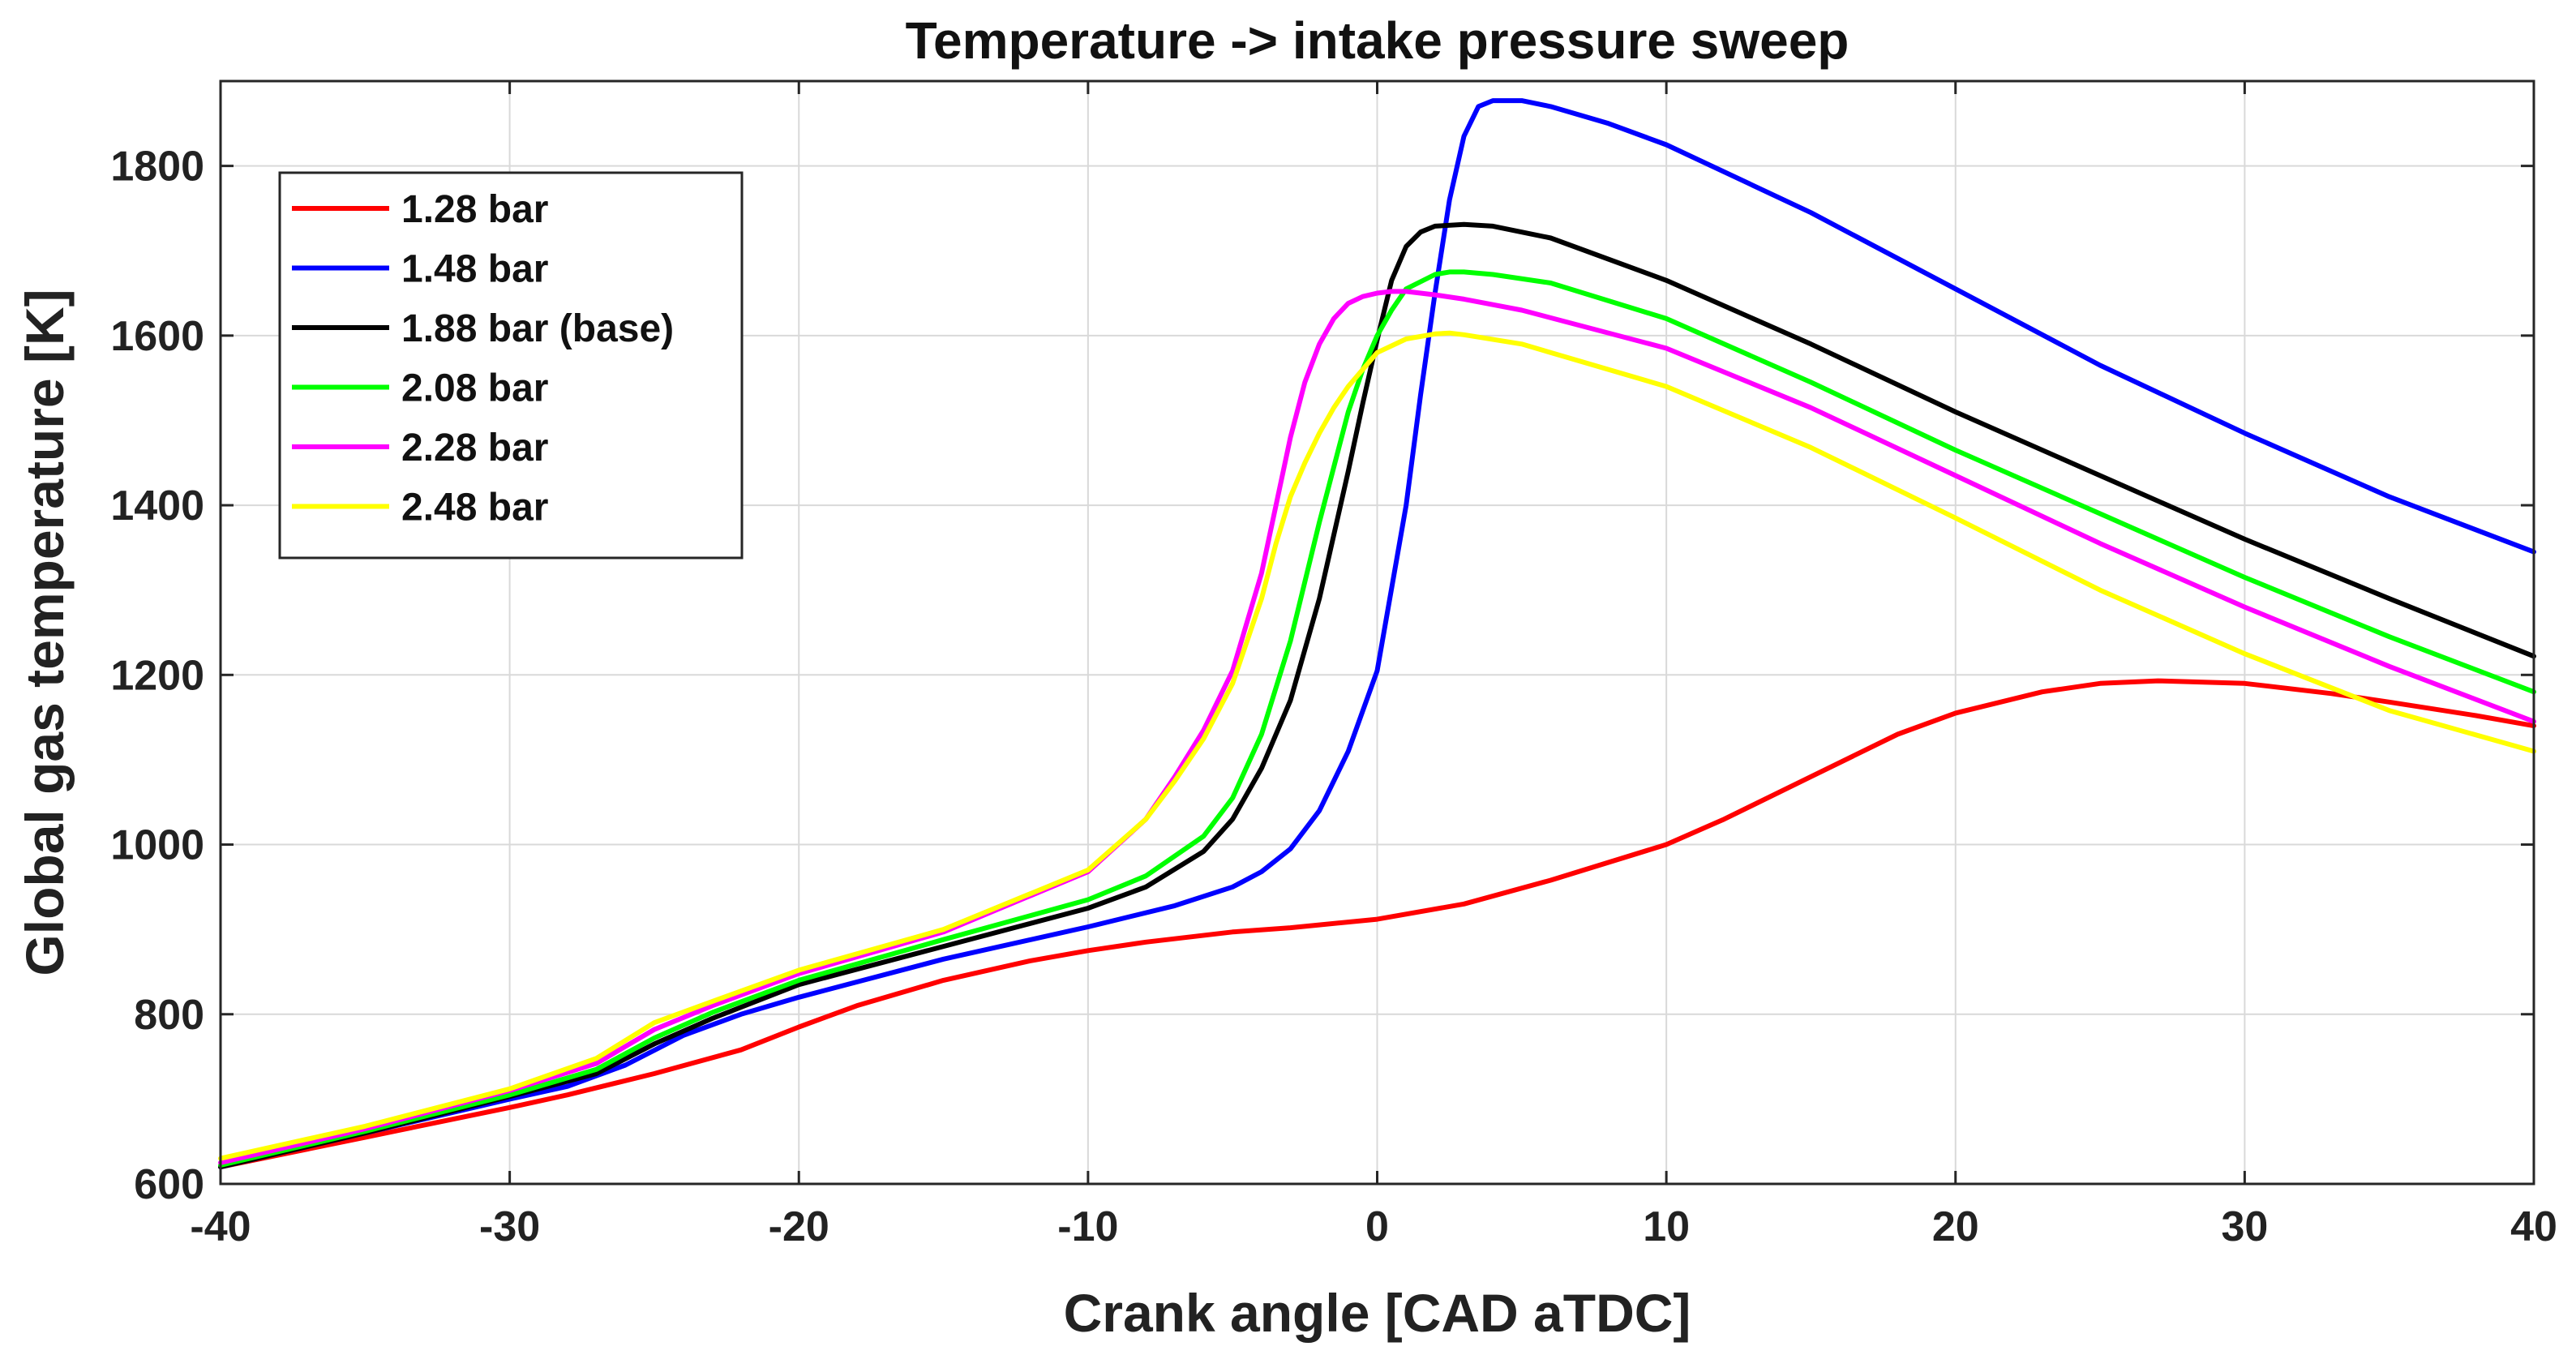 The width and height of the screenshot is (2576, 1355). Describe the element at coordinates (157, 845) in the screenshot. I see `y-tick-label: 1000` at that location.